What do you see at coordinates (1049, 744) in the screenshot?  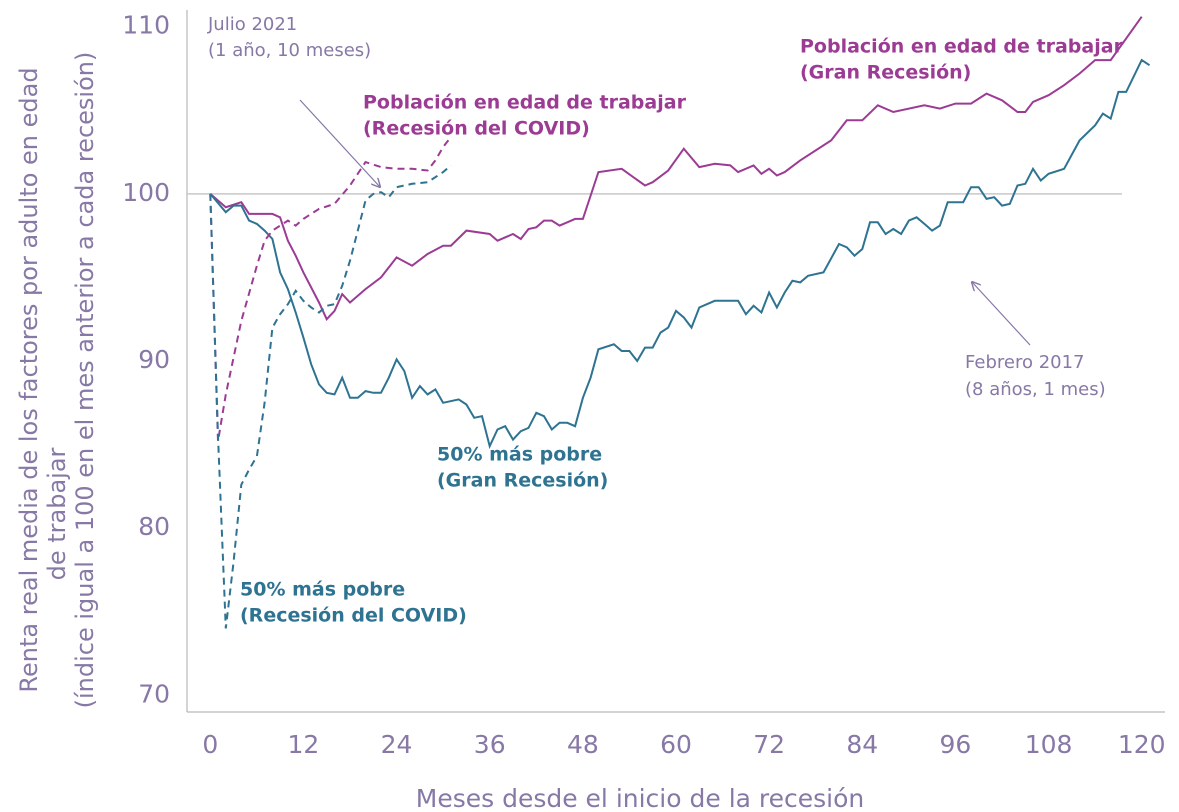 I see `x-tick-label: 108` at bounding box center [1049, 744].